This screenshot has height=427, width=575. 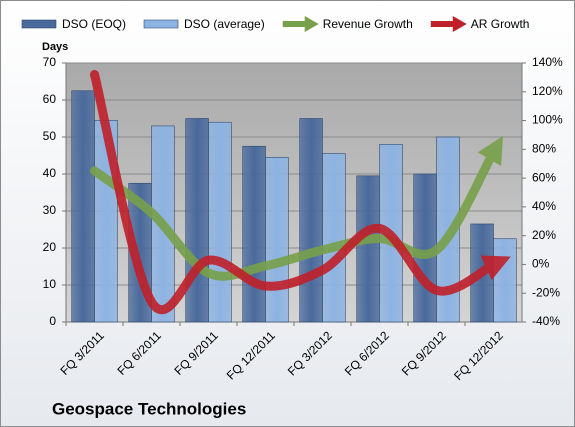 I want to click on legend-label: DSO (EOQ), so click(x=94, y=24).